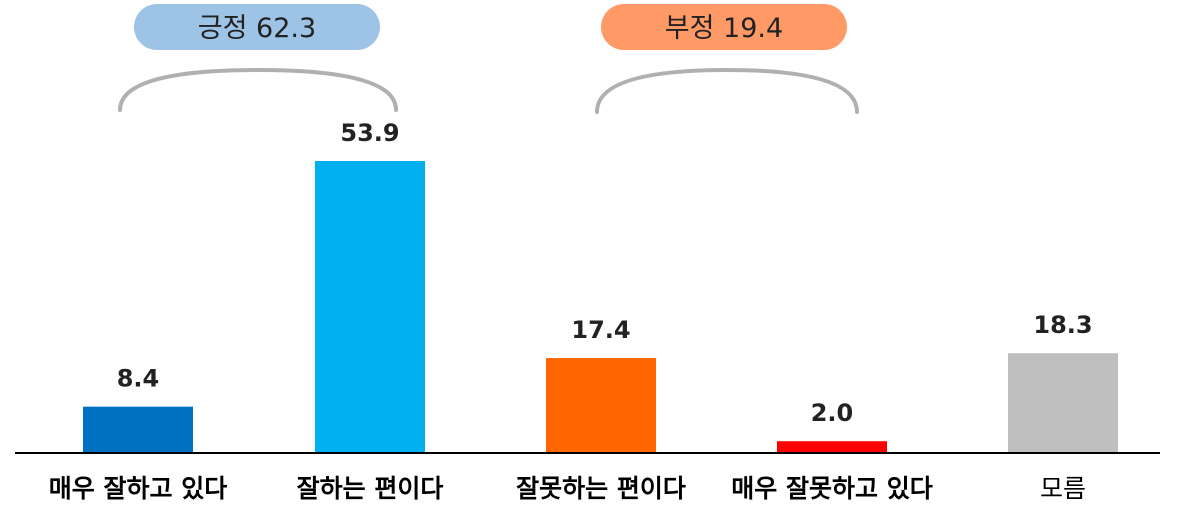 The image size is (1200, 521). Describe the element at coordinates (601, 488) in the screenshot. I see `category-label-3: 잘못하는 편이다` at that location.